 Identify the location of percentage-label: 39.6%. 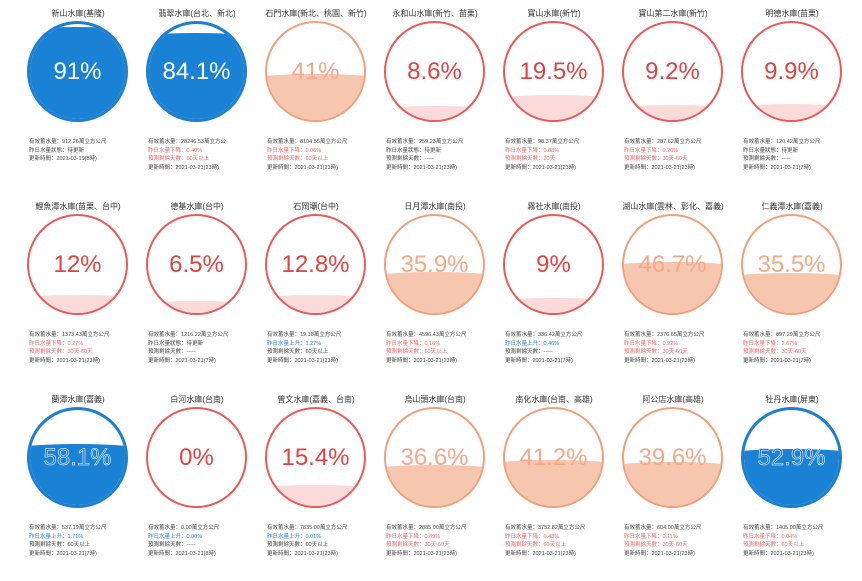
(672, 457).